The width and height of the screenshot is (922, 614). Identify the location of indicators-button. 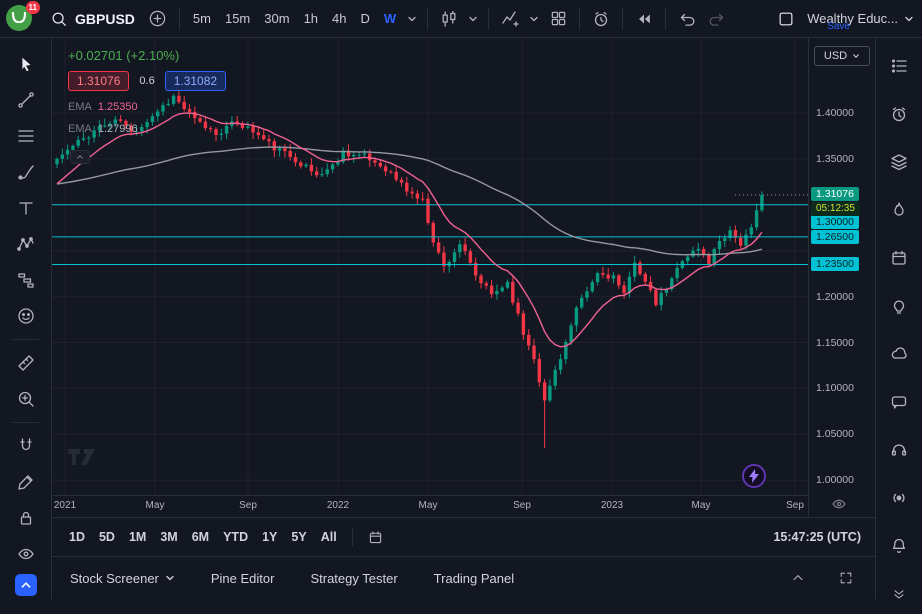
(510, 19).